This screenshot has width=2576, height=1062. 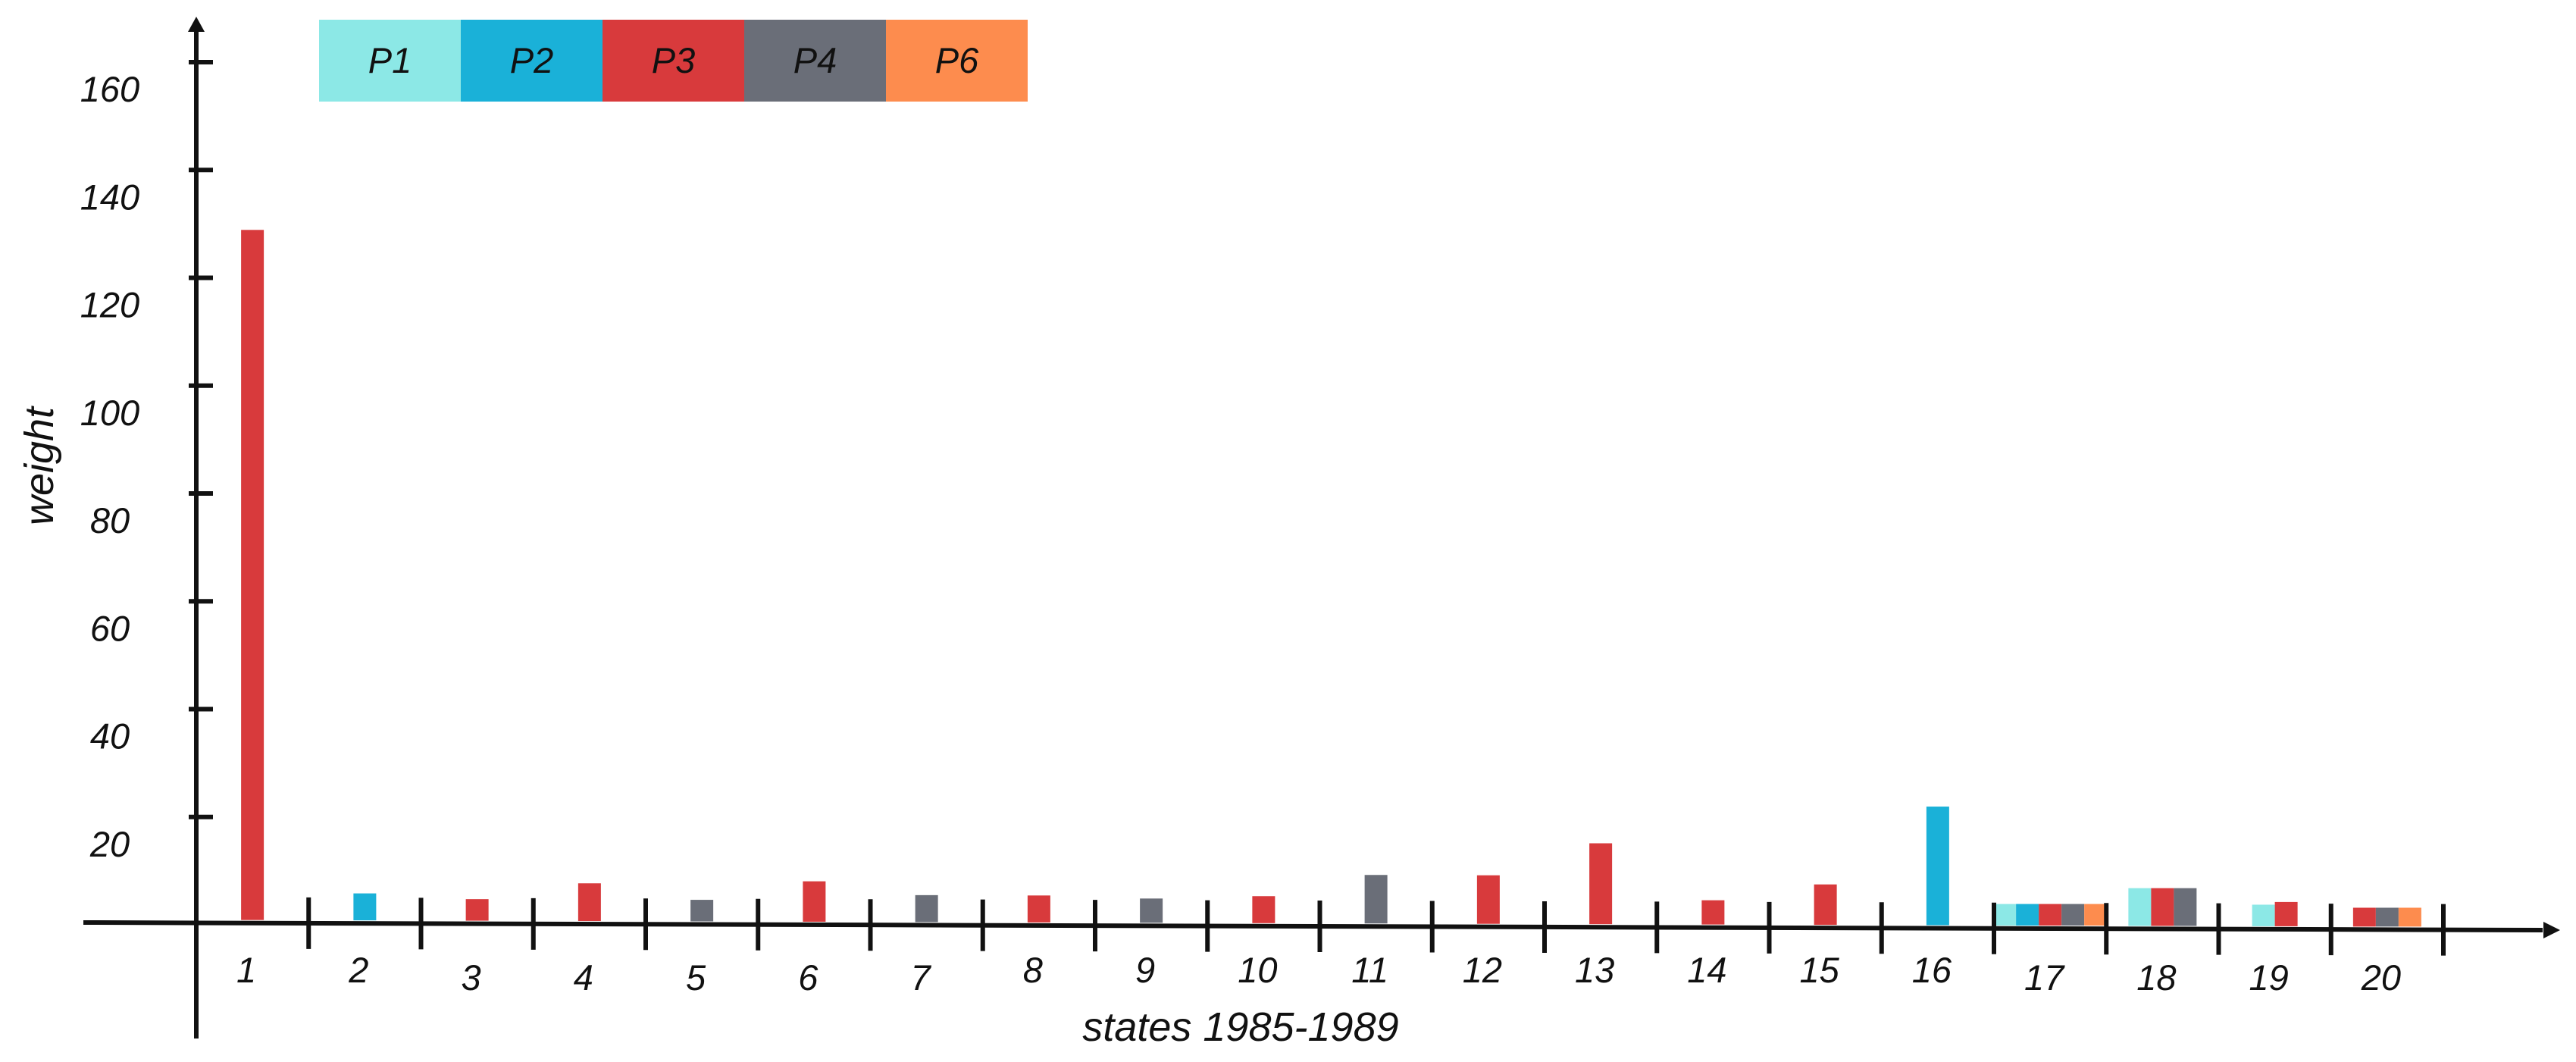 I want to click on y-tick-label: 160, so click(x=109, y=89).